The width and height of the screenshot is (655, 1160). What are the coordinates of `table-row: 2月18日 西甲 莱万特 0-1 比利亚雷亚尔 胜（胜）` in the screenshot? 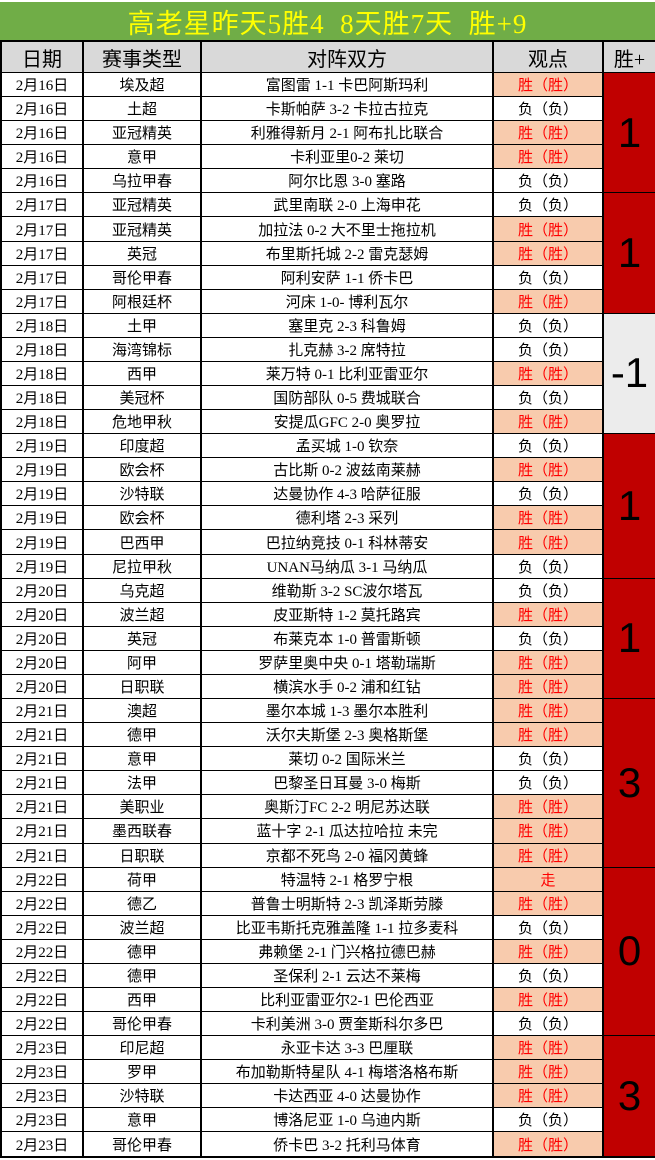 It's located at (327, 373).